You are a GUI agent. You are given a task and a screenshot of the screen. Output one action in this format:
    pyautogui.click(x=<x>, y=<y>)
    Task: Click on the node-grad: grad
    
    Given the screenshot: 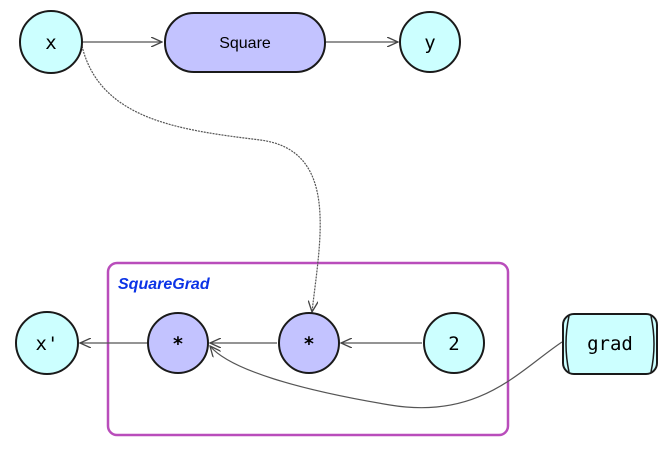 What is the action you would take?
    pyautogui.click(x=610, y=344)
    